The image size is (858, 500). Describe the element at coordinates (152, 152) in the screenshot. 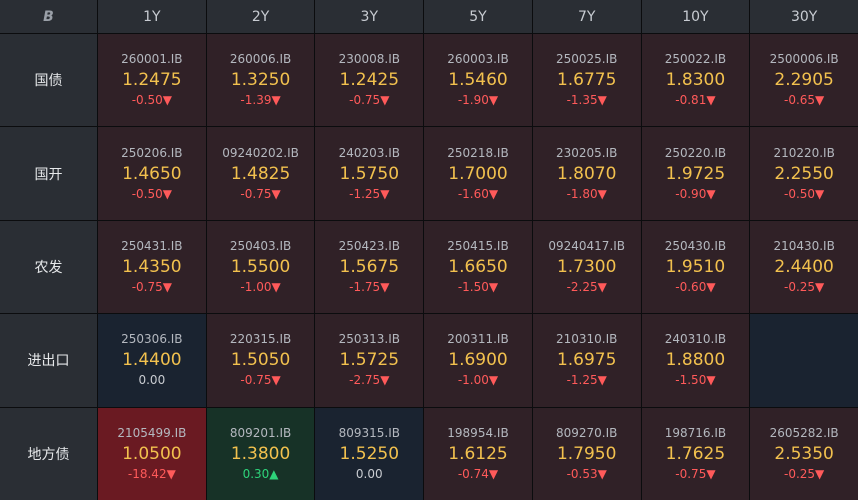

I see `bond-code: 250206.IB` at that location.